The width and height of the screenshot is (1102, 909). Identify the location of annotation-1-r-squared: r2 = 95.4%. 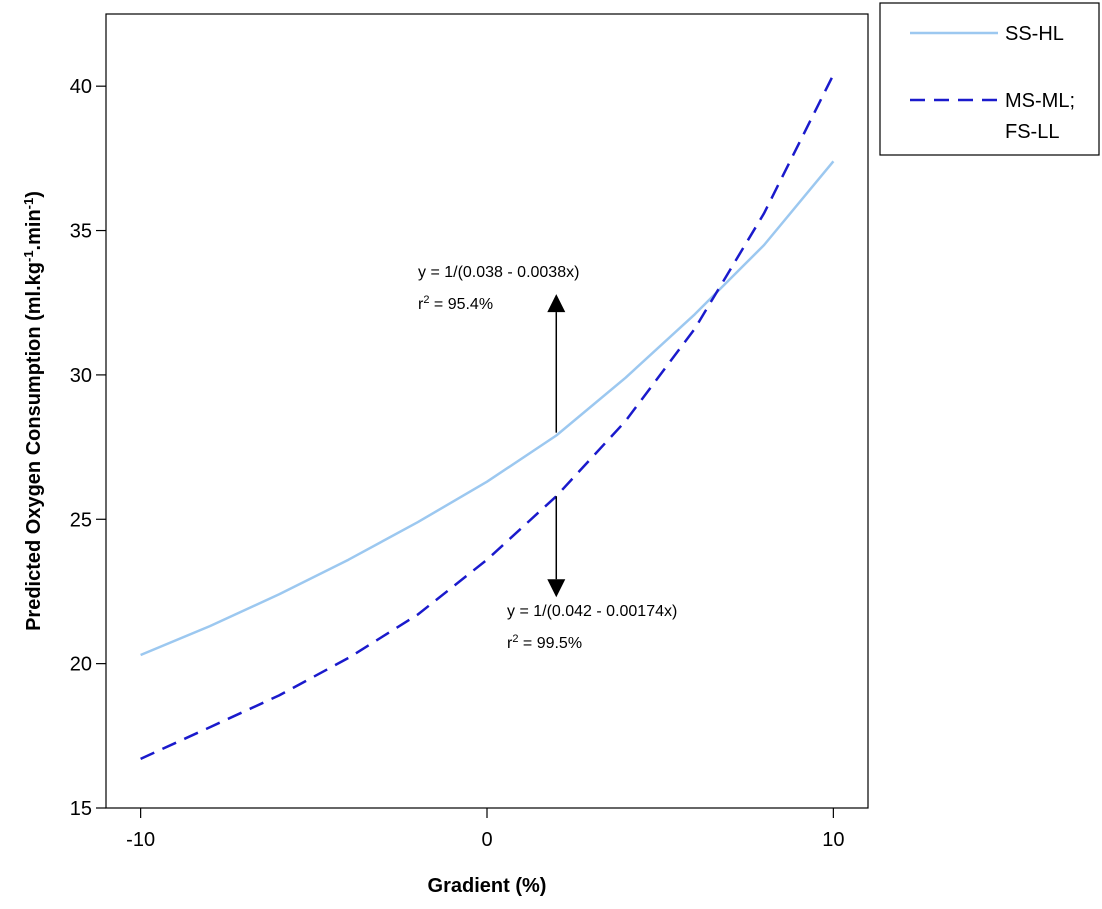
(455, 303).